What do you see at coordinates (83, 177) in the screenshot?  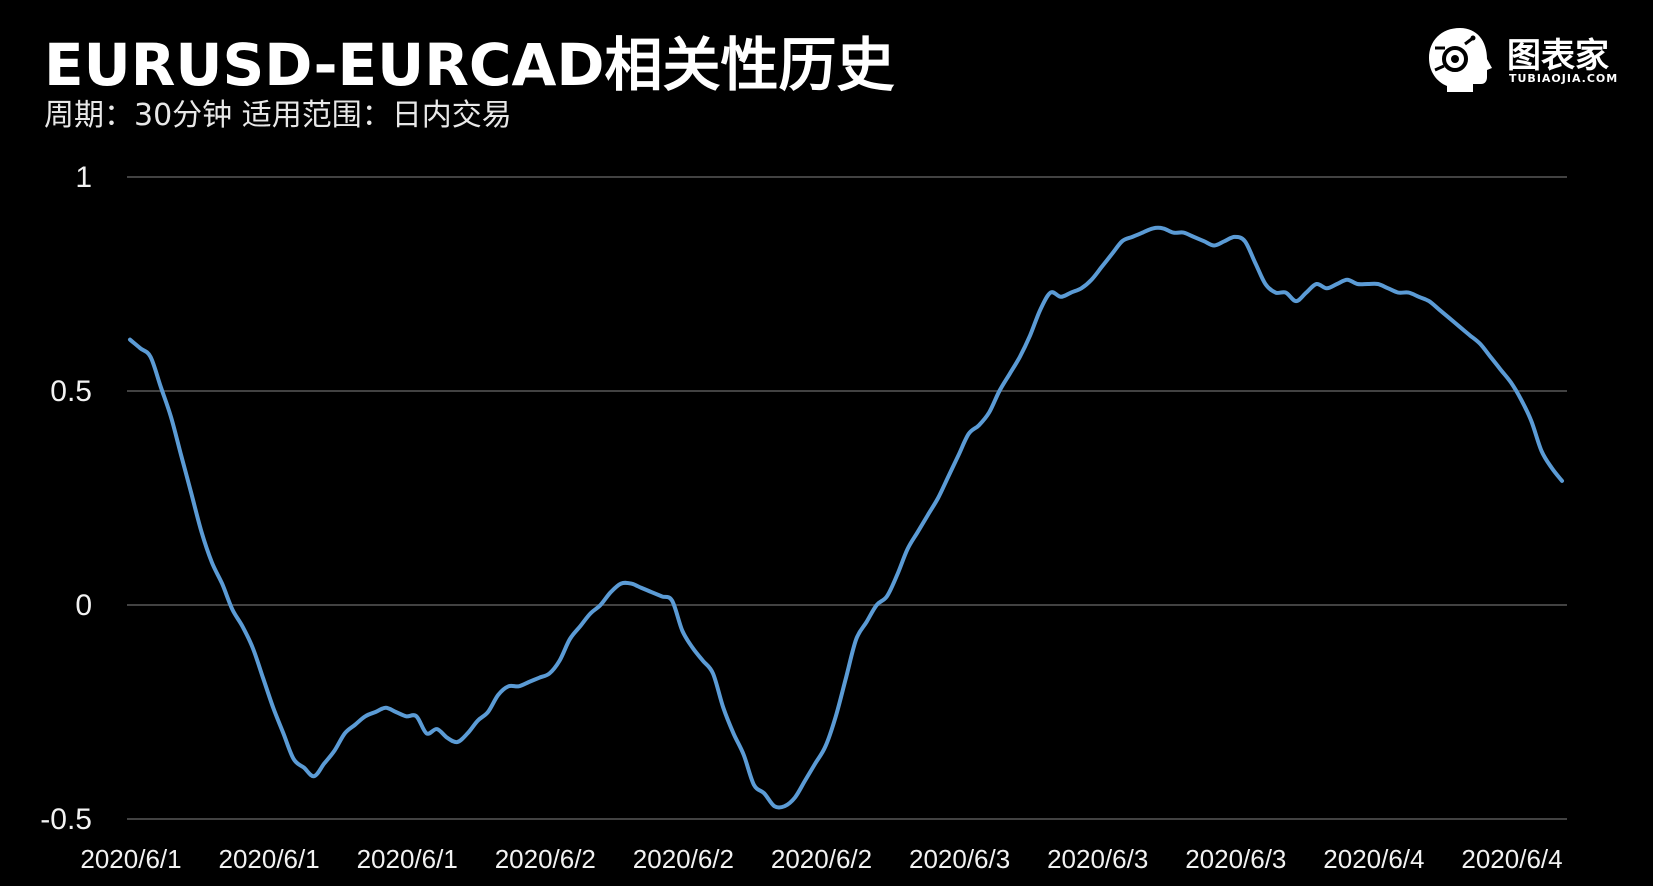 I see `y-tick-label: 1` at bounding box center [83, 177].